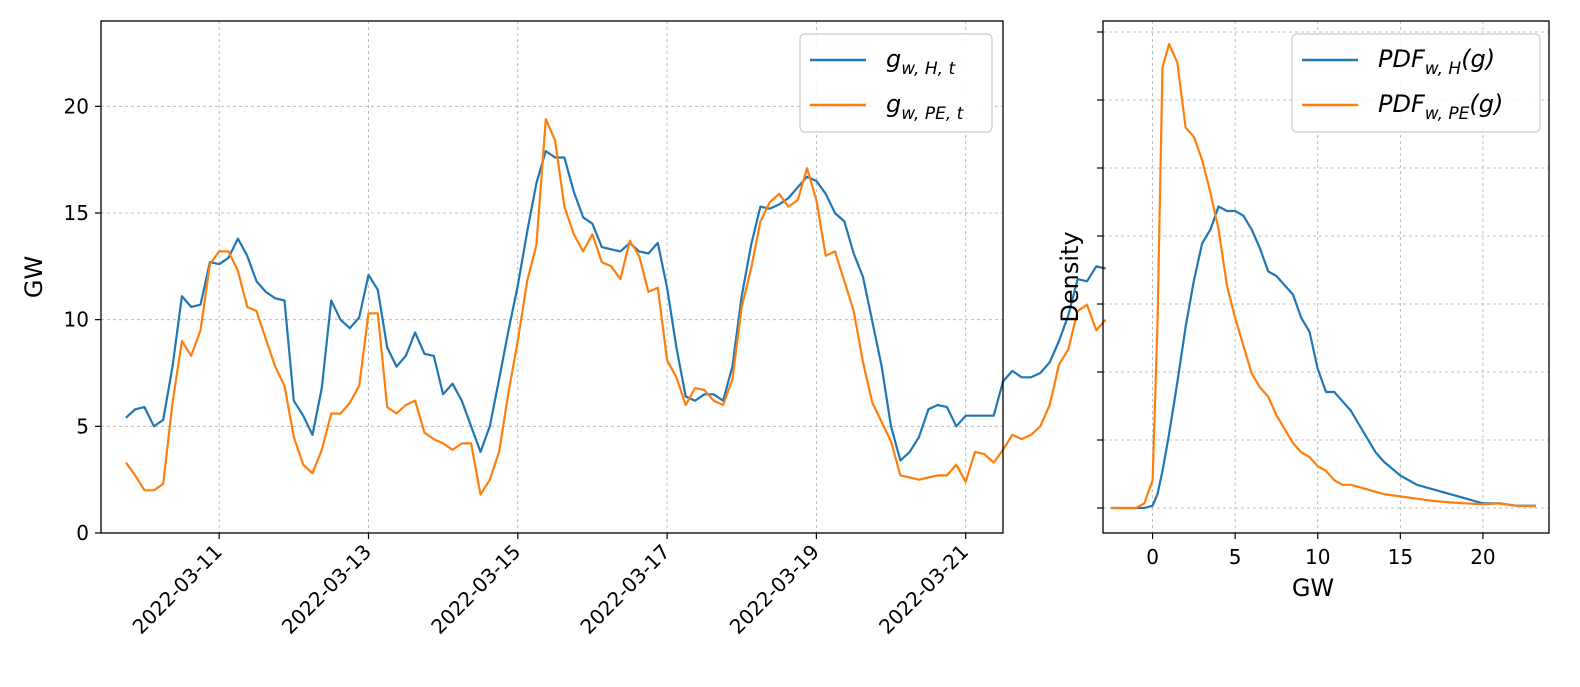  What do you see at coordinates (1235, 557) in the screenshot?
I see `right-x-tick-label: 5` at bounding box center [1235, 557].